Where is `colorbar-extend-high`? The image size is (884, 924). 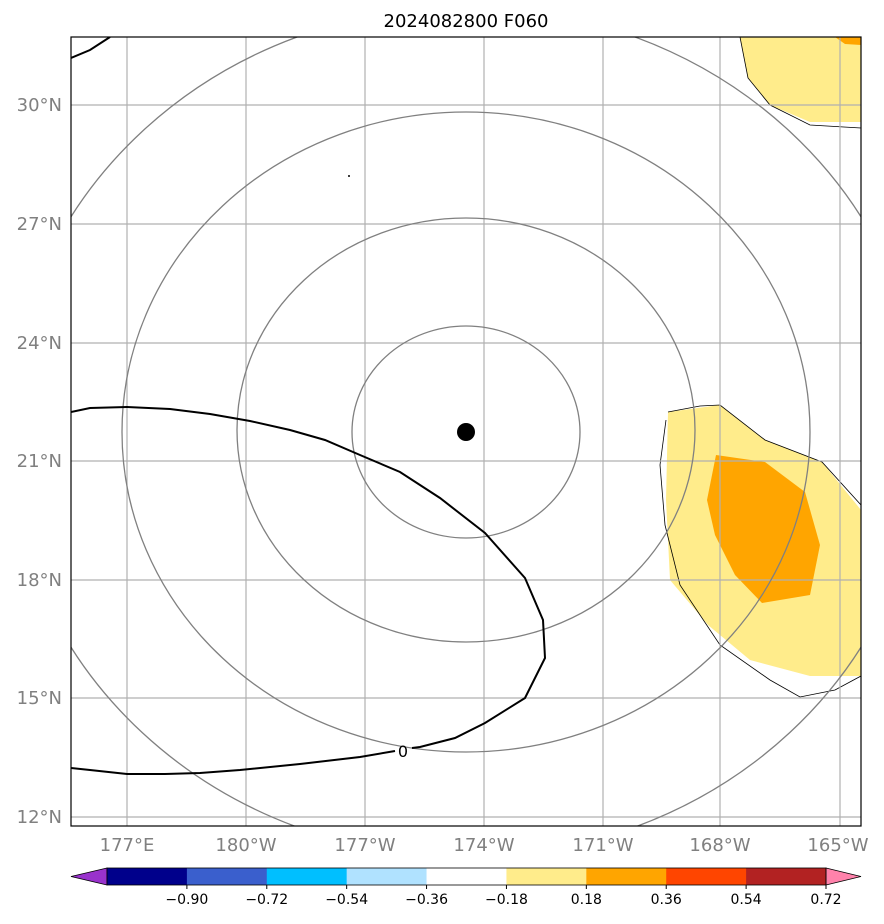
colorbar-extend-high is located at coordinates (843, 876).